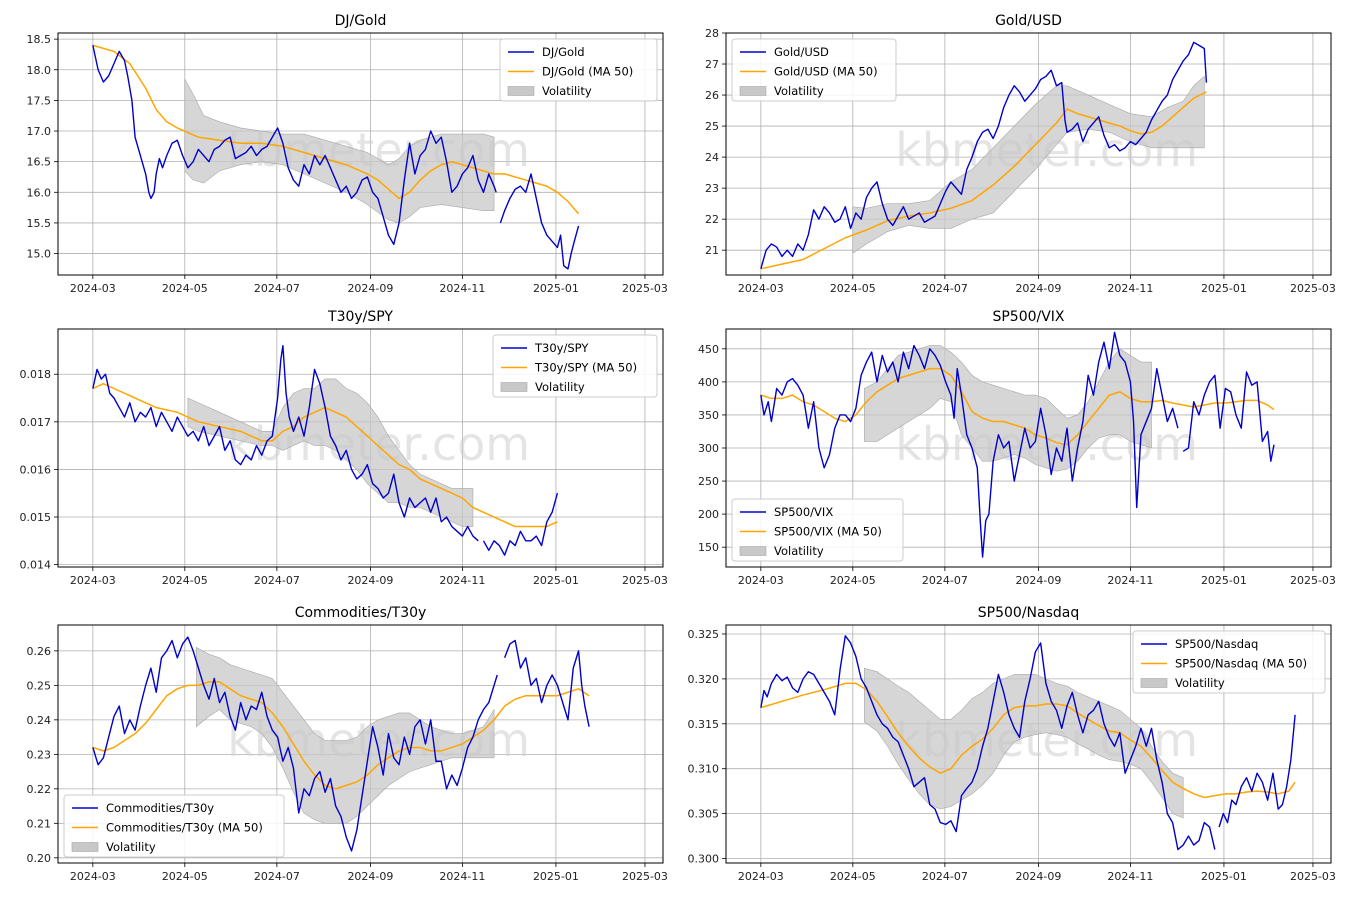  I want to click on legend-label: T30y/SPY (MA 50), so click(585, 368).